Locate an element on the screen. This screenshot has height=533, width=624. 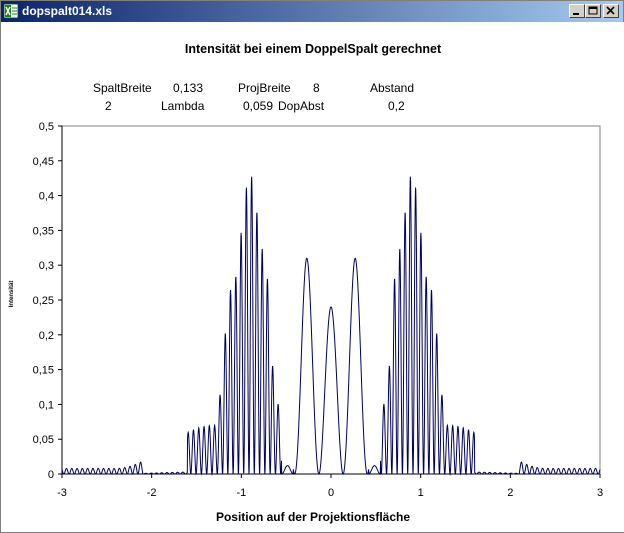
param-value-dopabst: 0,2 is located at coordinates (396, 106).